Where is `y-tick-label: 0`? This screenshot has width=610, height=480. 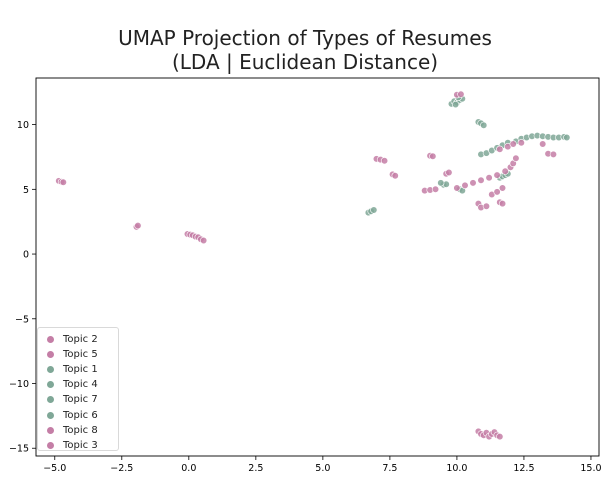
y-tick-label: 0 is located at coordinates (26, 255).